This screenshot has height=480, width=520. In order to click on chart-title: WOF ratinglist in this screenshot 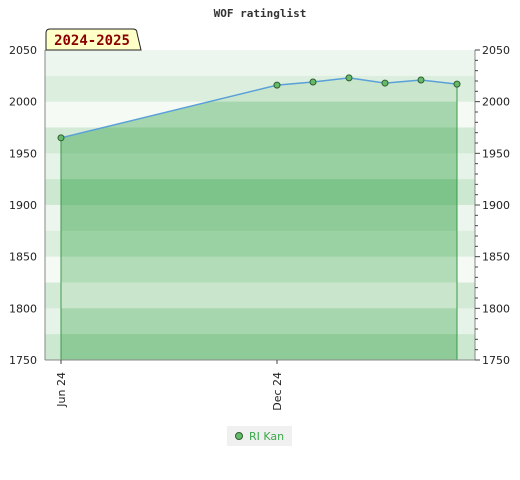, I will do `click(260, 13)`.